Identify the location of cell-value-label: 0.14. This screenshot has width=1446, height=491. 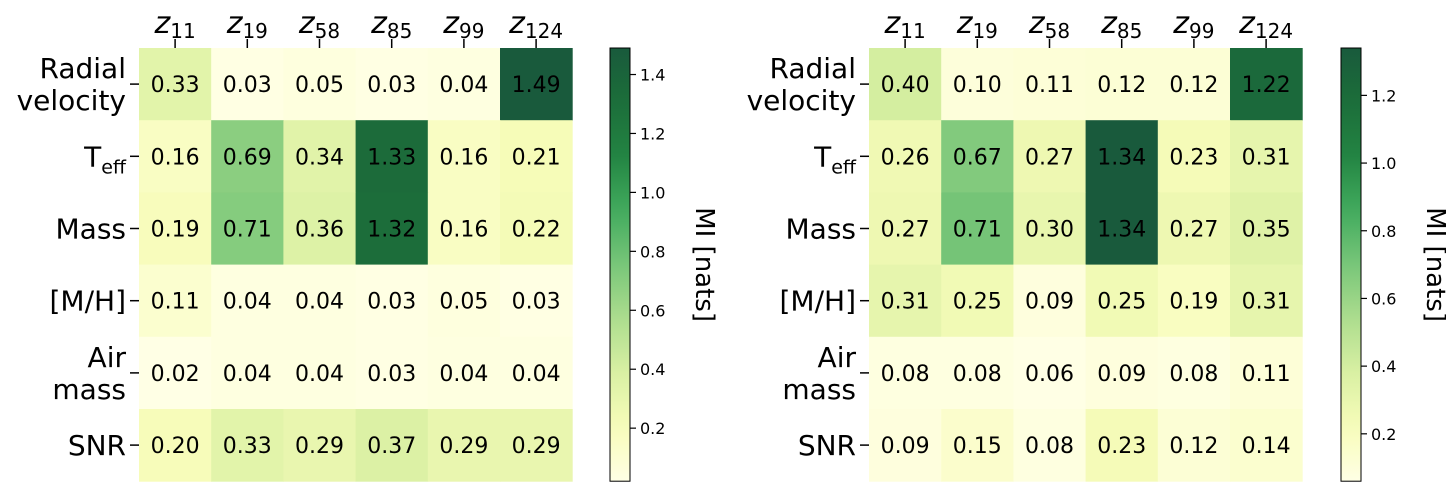
(1266, 446).